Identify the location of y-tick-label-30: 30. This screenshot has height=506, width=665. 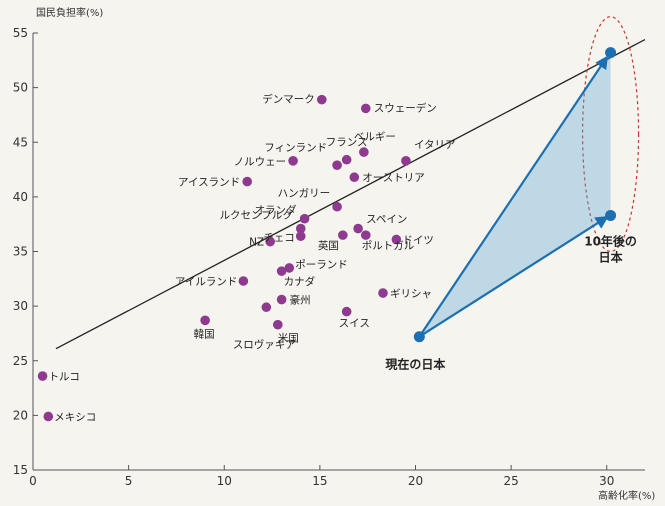
(20, 306).